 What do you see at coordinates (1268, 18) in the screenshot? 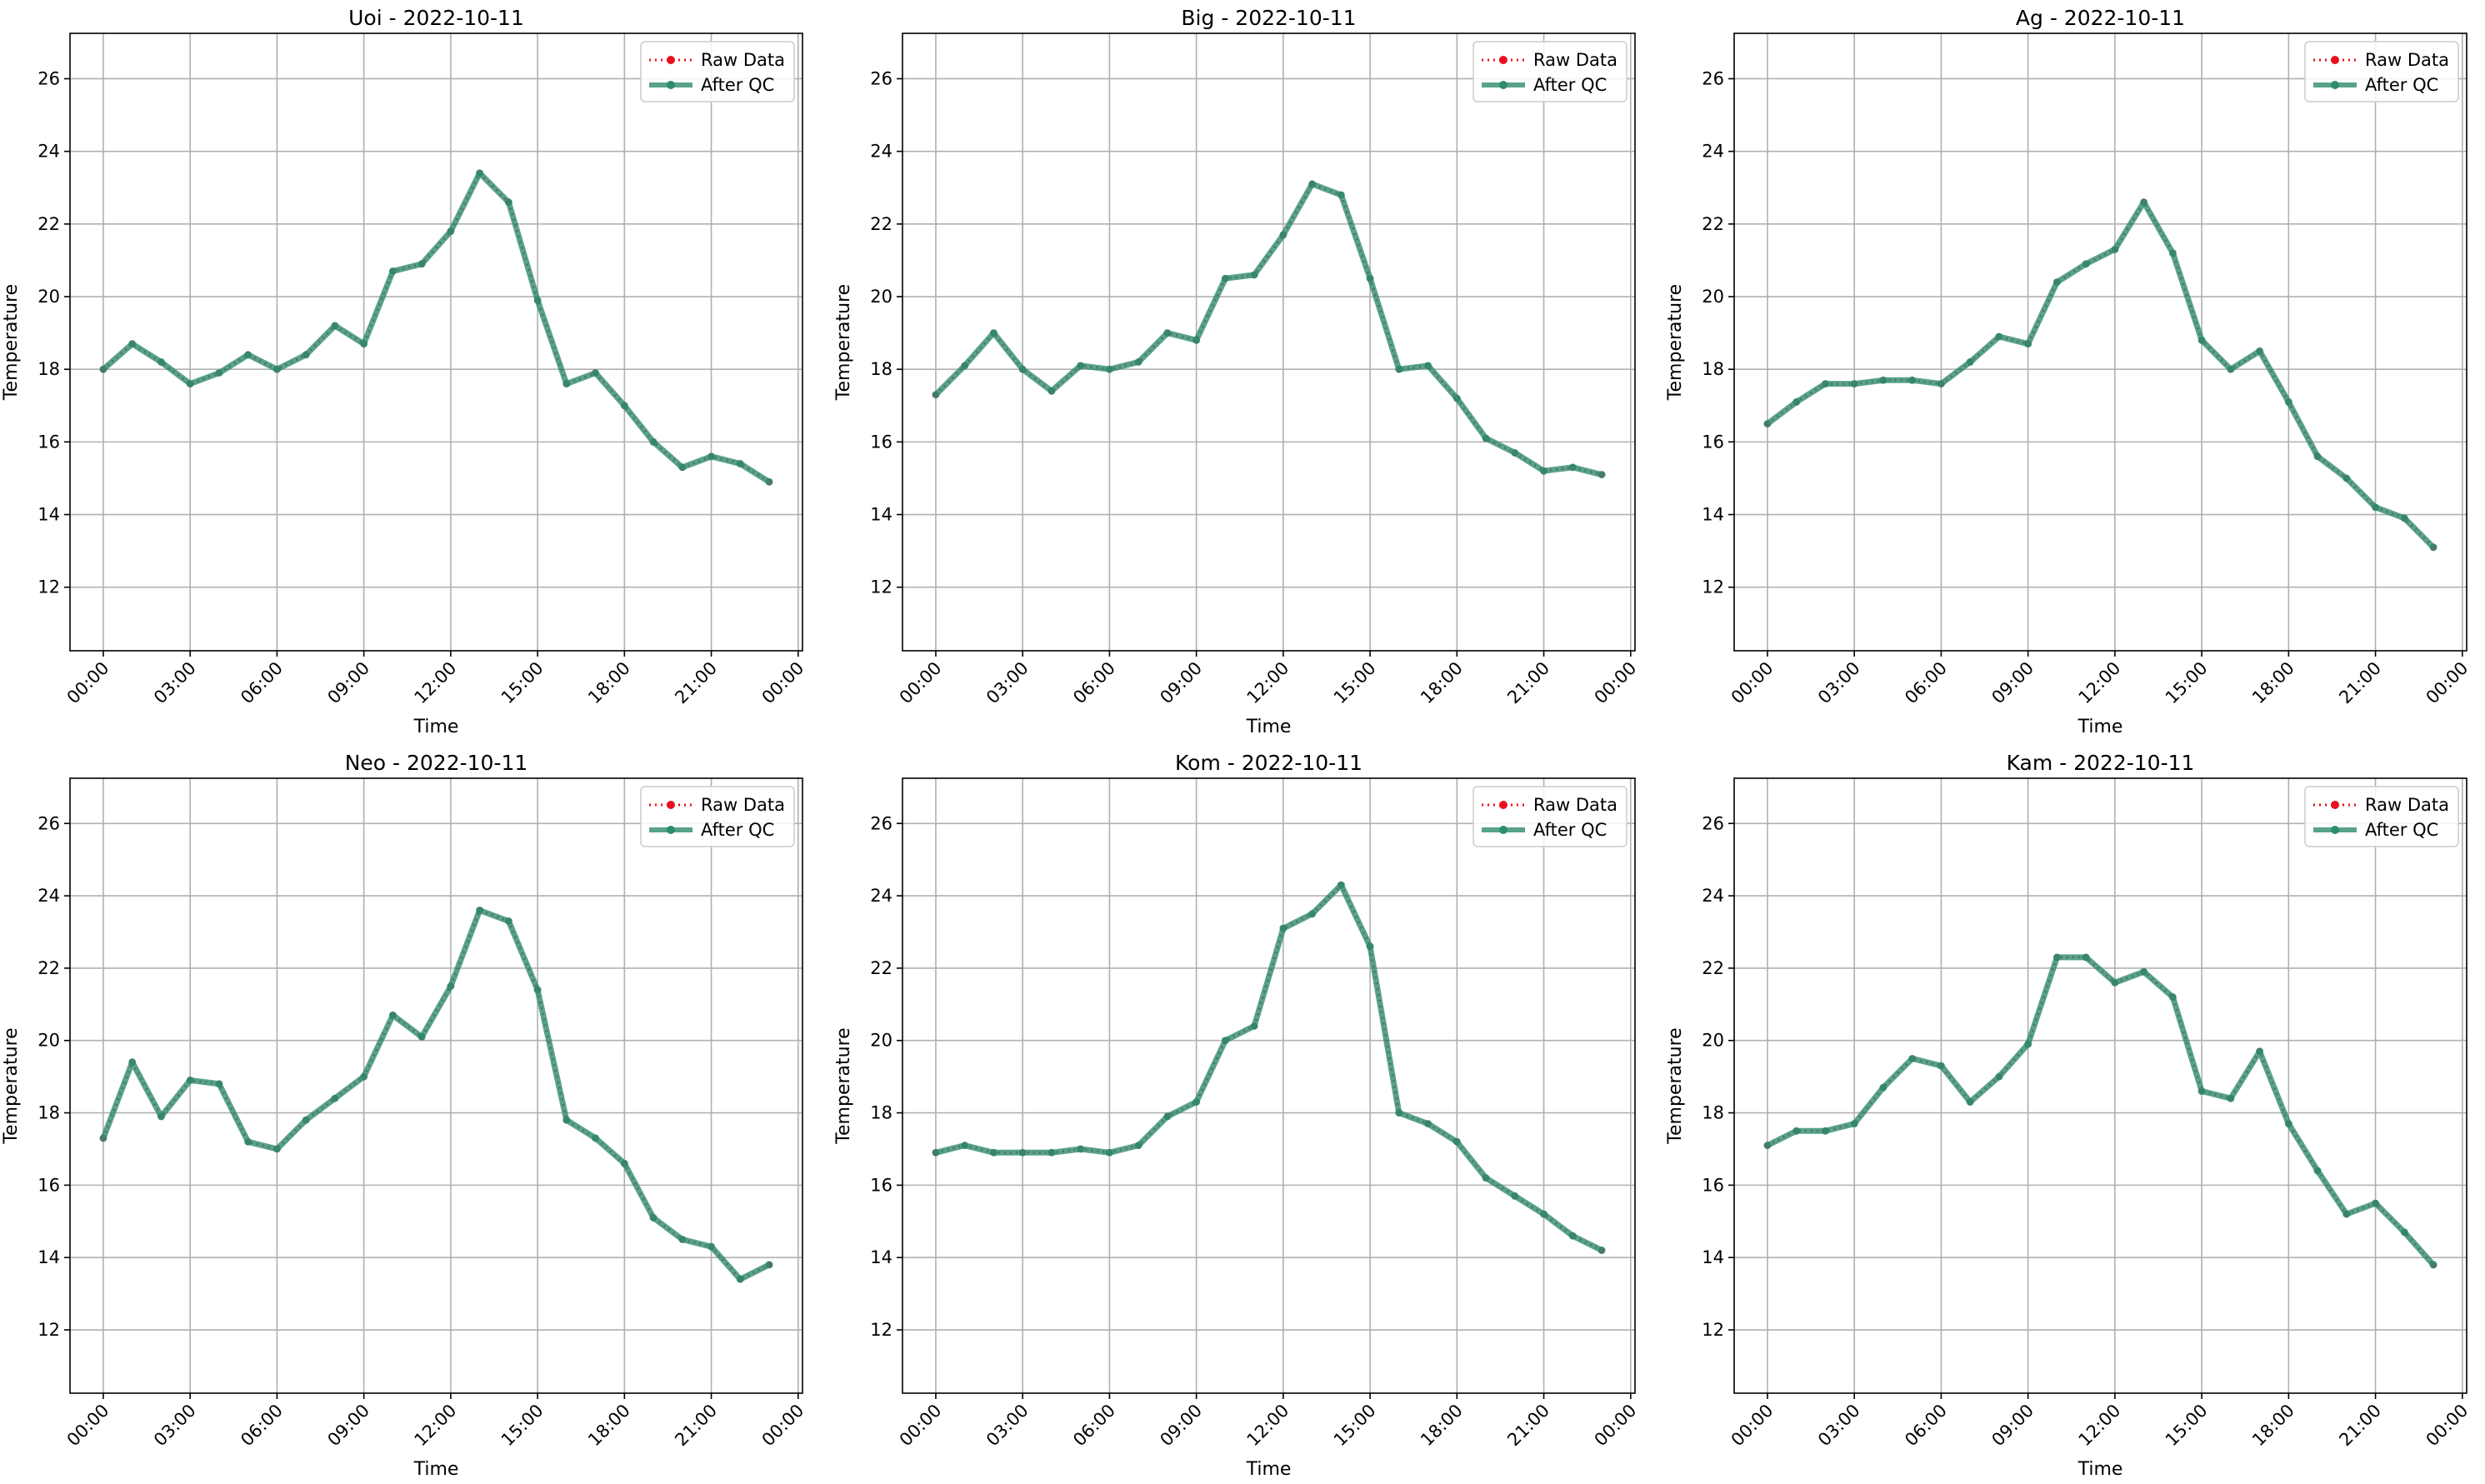
I see `chart-title: Big - 2022-10-11` at bounding box center [1268, 18].